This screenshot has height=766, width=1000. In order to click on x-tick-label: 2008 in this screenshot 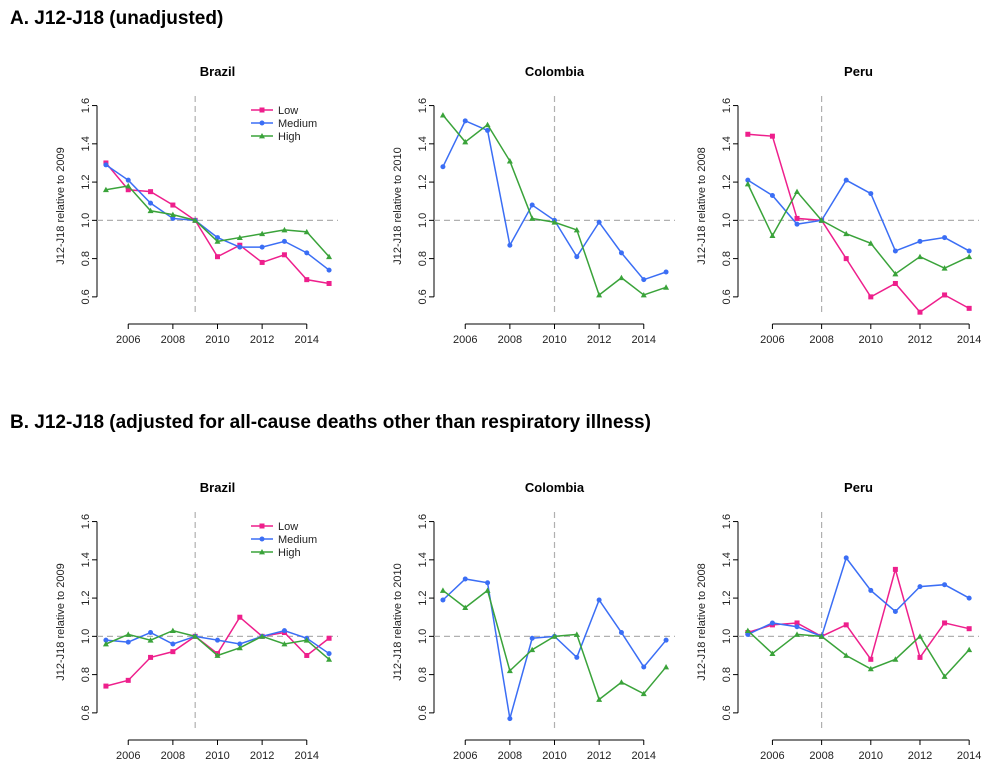, I will do `click(173, 756)`.